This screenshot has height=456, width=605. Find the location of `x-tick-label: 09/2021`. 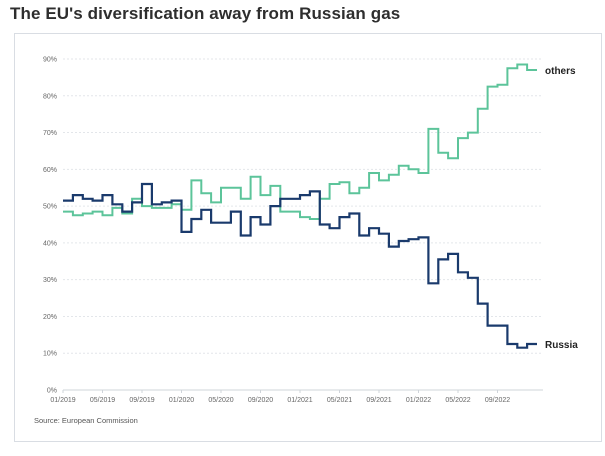

x-tick-label: 09/2021 is located at coordinates (378, 400).